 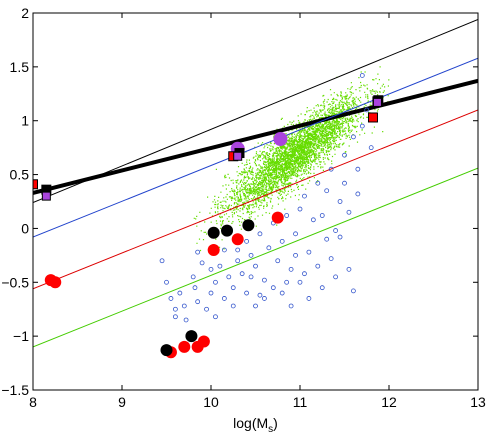 I want to click on y-tick-label: 0, so click(x=25, y=228).